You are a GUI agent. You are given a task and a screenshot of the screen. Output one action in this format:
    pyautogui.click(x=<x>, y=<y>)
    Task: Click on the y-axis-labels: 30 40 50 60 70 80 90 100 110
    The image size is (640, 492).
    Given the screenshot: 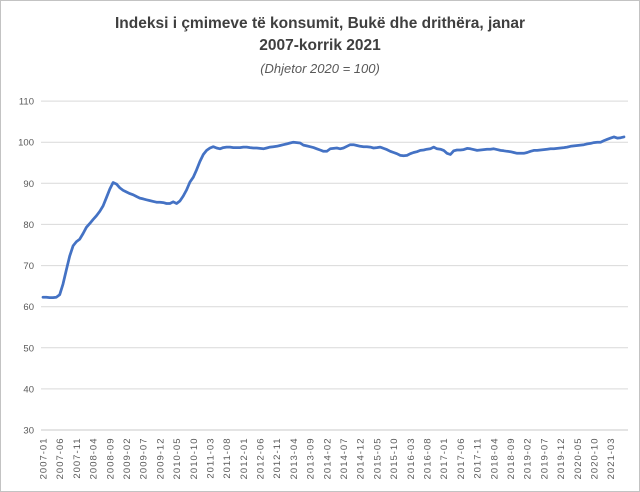 What is the action you would take?
    pyautogui.click(x=26, y=267)
    